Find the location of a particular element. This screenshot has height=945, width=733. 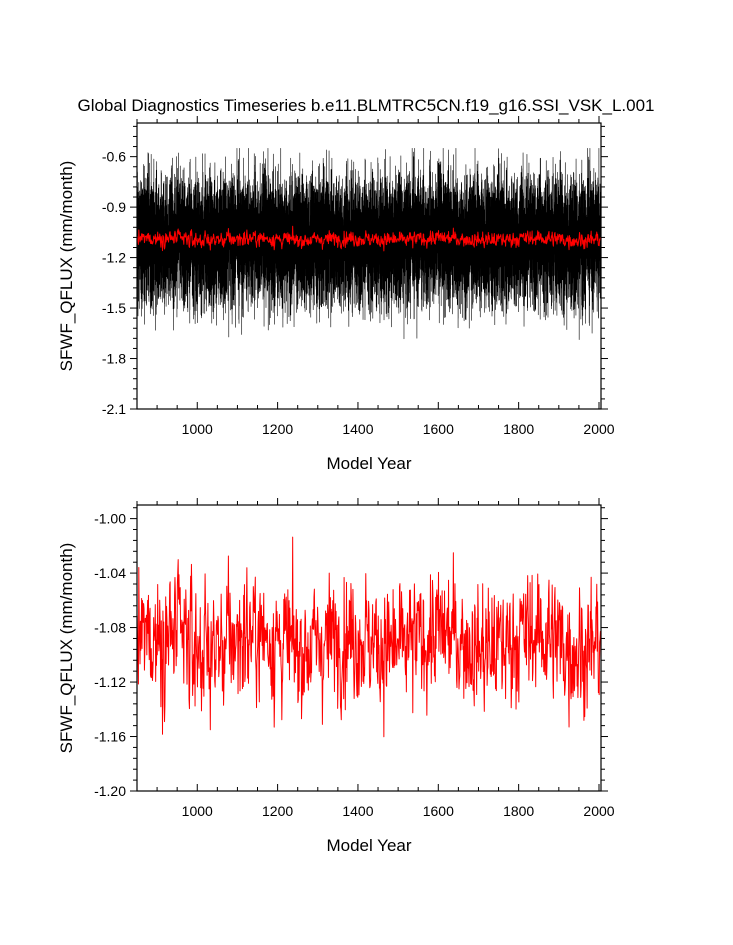

top-plot-area is located at coordinates (369, 243).